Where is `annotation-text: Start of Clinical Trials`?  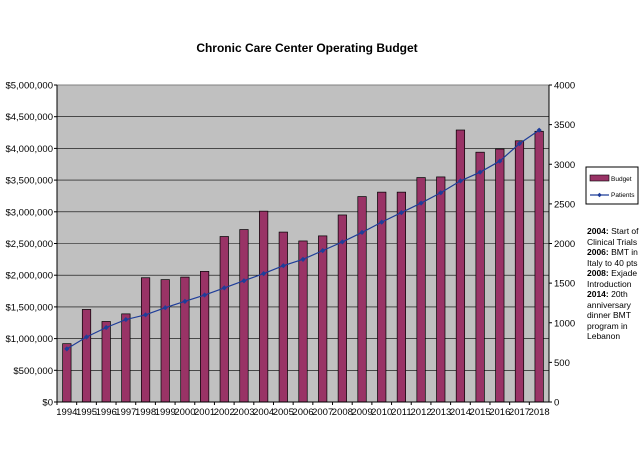
annotation-text: Start of Clinical Trials is located at coordinates (613, 236).